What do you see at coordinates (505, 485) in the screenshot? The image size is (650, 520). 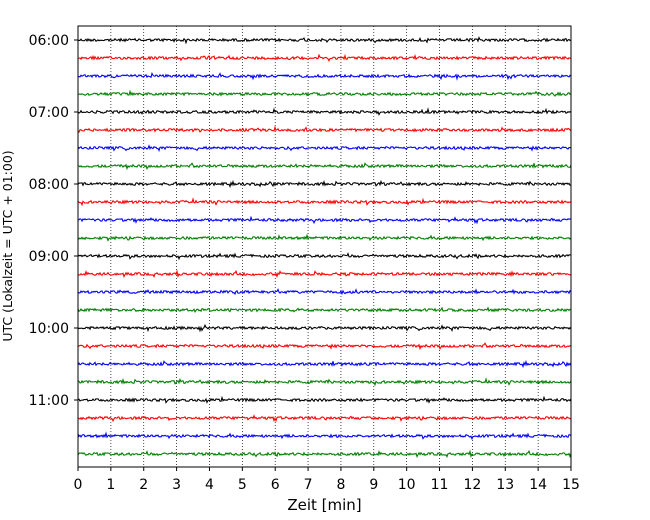 I see `x-tick-label: 13` at bounding box center [505, 485].